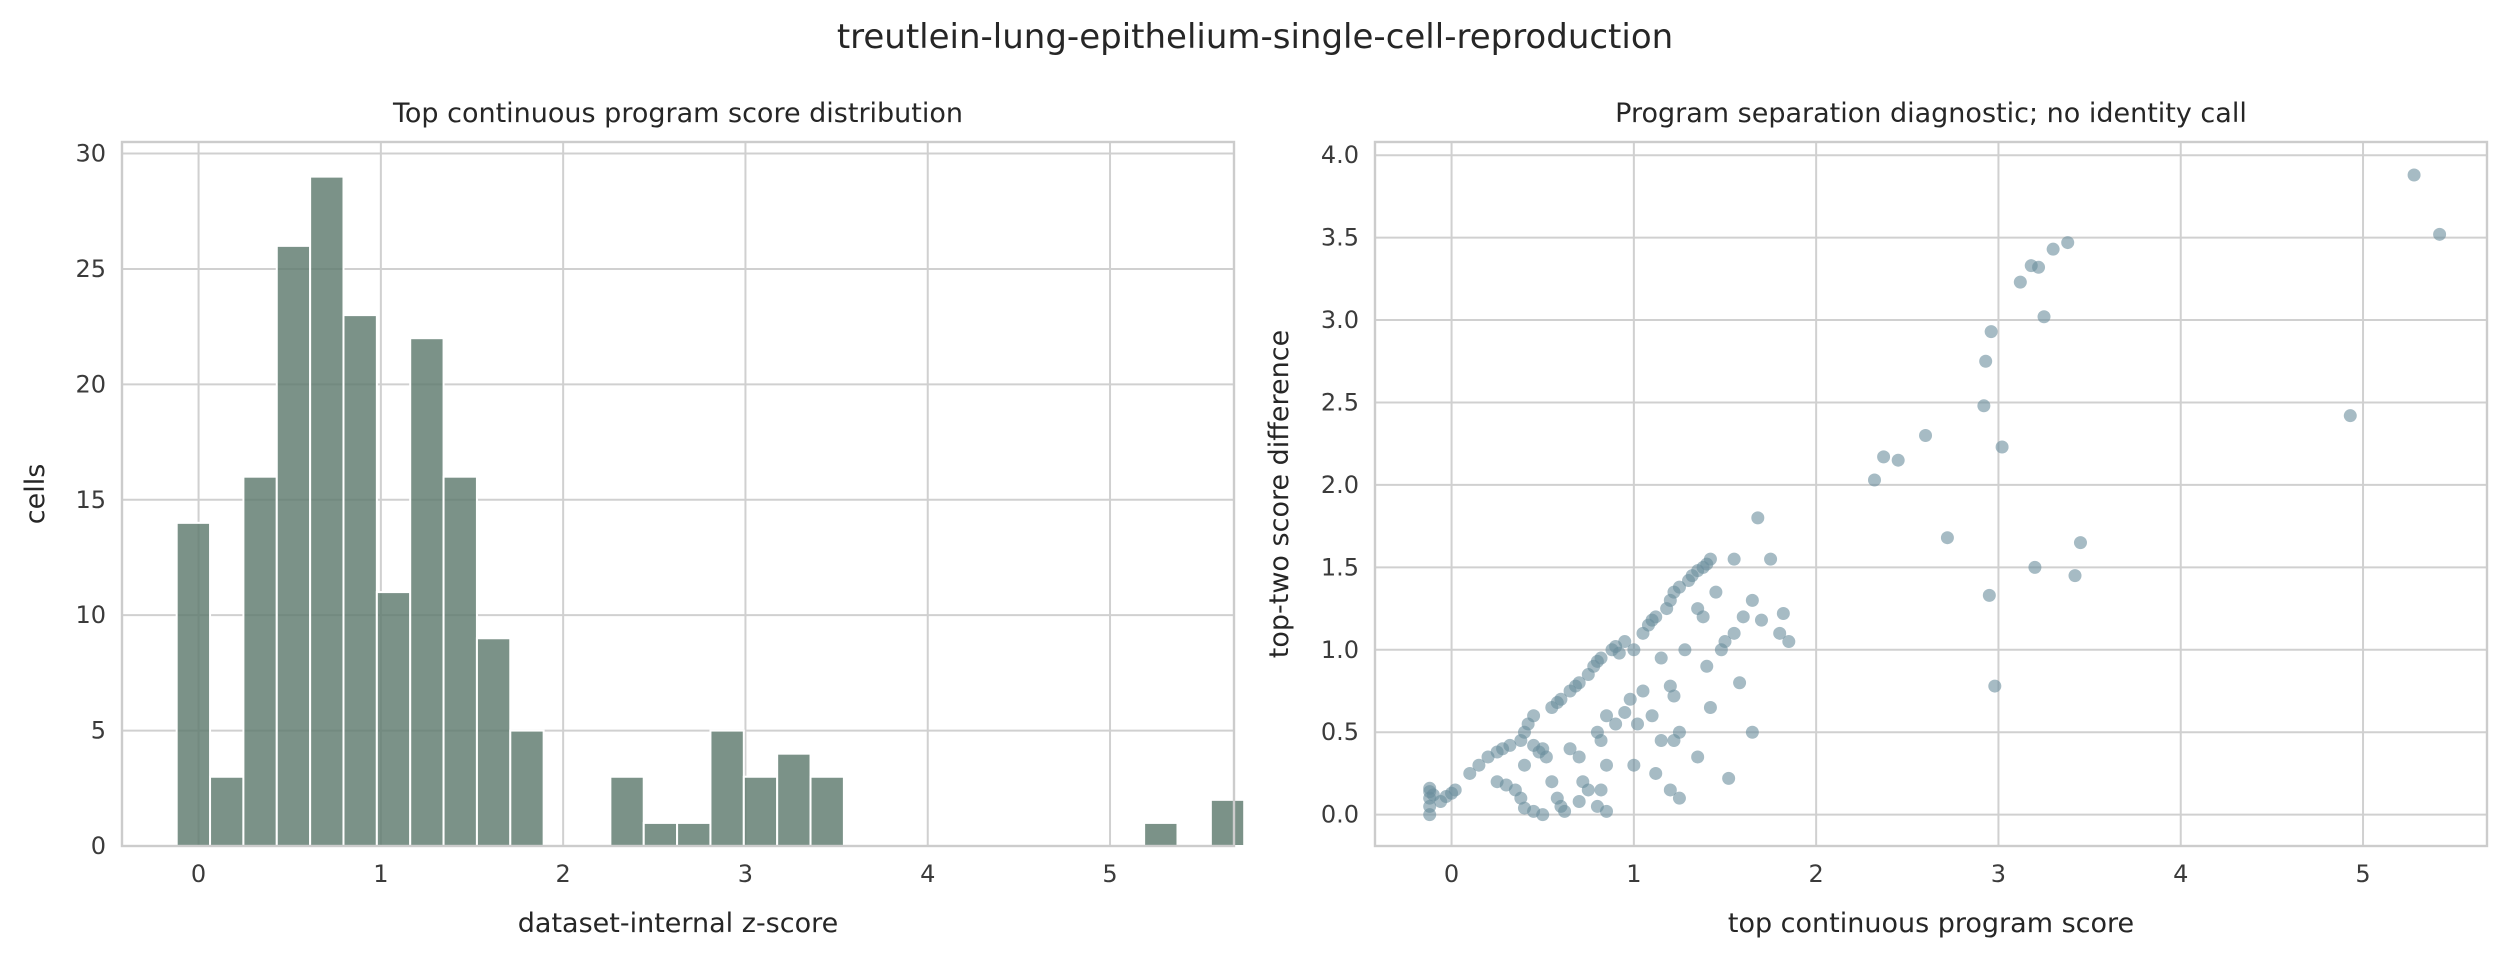  I want to click on y-tick-label: 25, so click(90, 269).